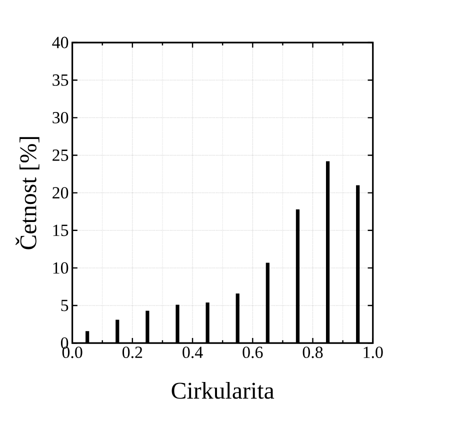  I want to click on x-tick-label: 0.4, so click(192, 352).